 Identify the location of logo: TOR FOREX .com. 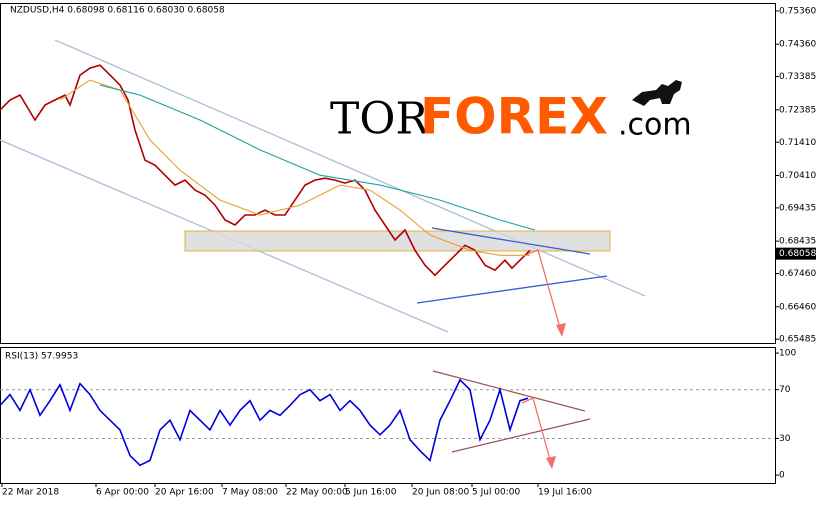
(511, 113).